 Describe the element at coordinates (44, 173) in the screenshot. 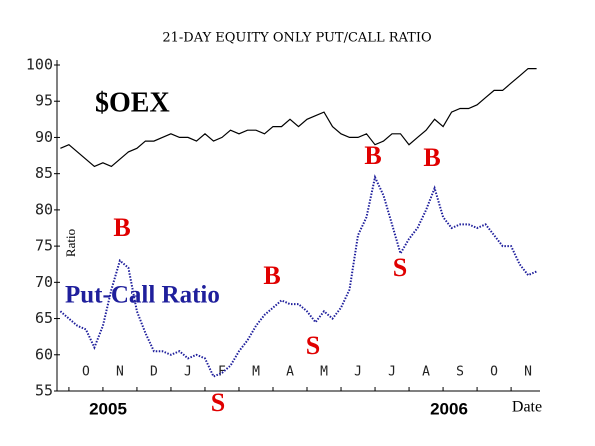

I see `y-tick-label: 85` at that location.